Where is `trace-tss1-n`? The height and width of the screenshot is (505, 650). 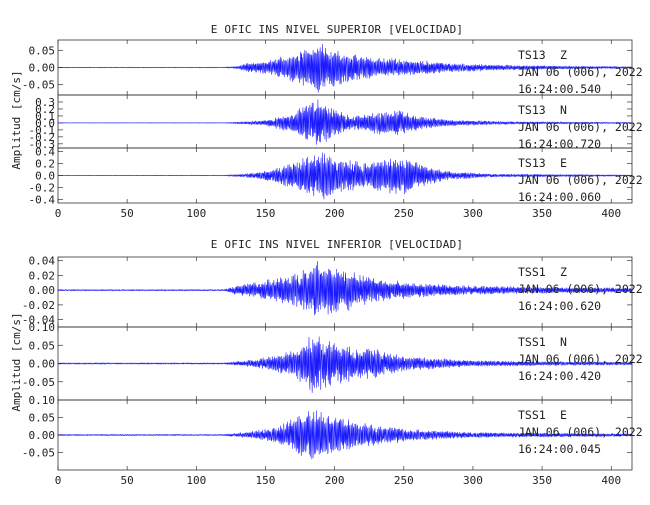
trace-tss1-n is located at coordinates (345, 364).